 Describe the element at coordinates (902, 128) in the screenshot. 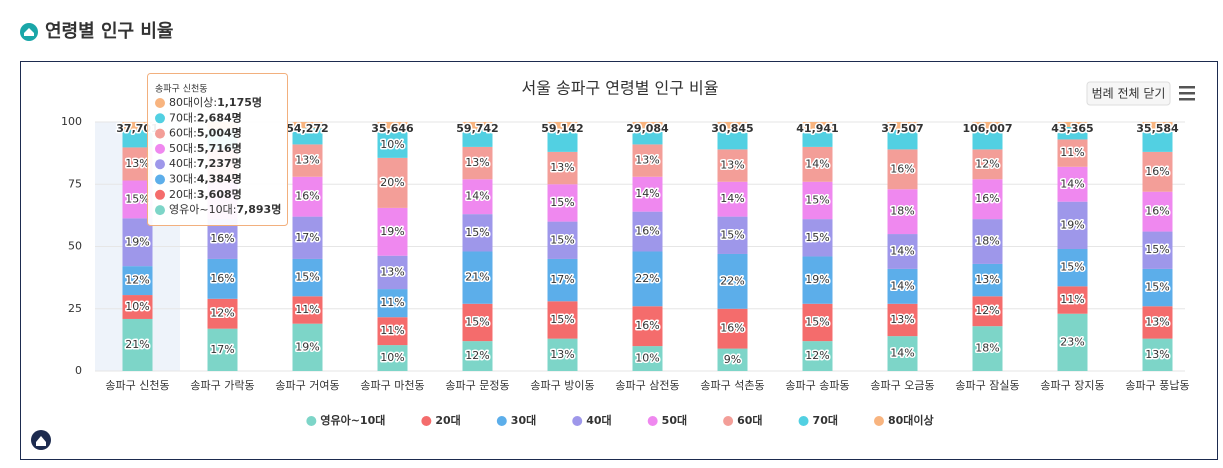

I see `total-label: 37,507` at that location.